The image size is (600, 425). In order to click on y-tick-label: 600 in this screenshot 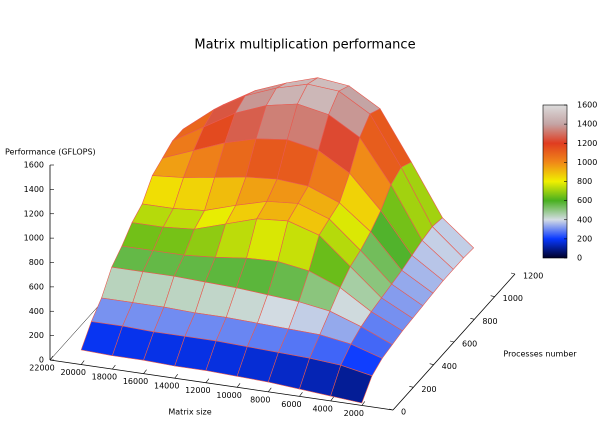, I will do `click(469, 344)`.